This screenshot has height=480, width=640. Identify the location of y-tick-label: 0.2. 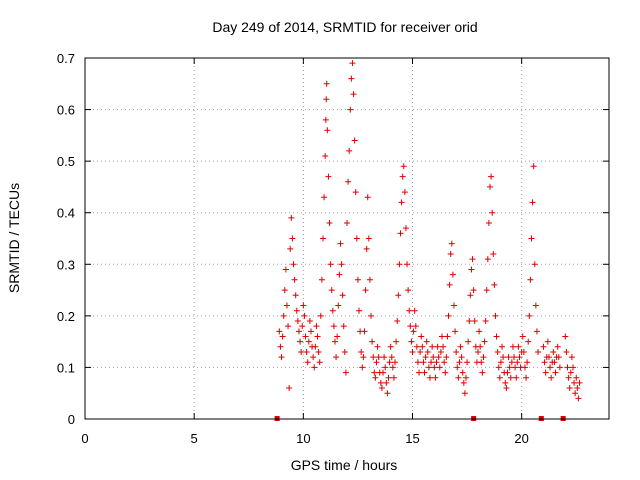
(66, 316).